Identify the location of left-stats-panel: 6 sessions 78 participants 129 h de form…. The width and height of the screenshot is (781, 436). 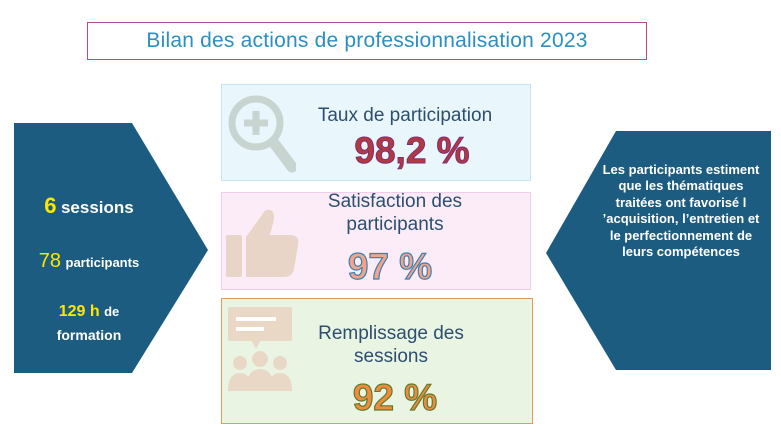
(89, 248).